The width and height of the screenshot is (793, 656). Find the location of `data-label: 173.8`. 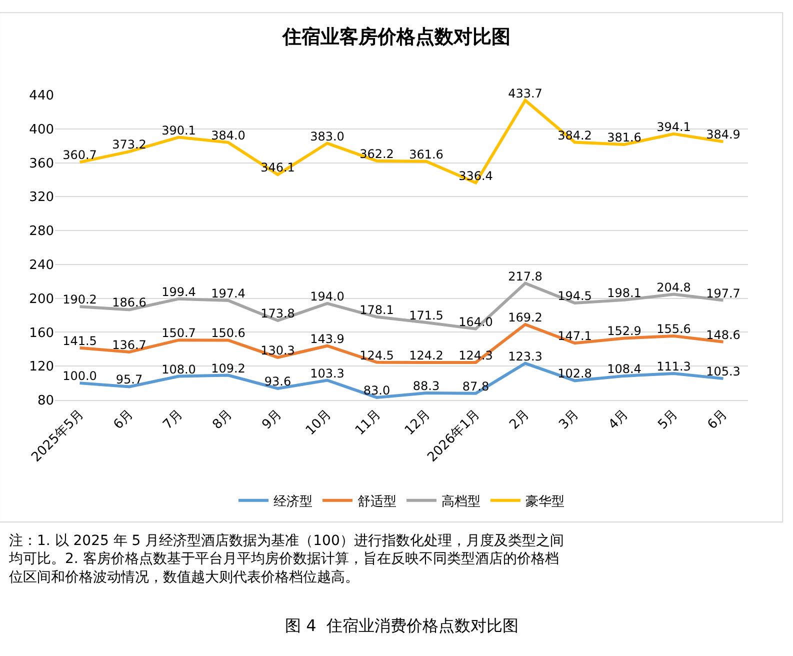

data-label: 173.8 is located at coordinates (277, 313).